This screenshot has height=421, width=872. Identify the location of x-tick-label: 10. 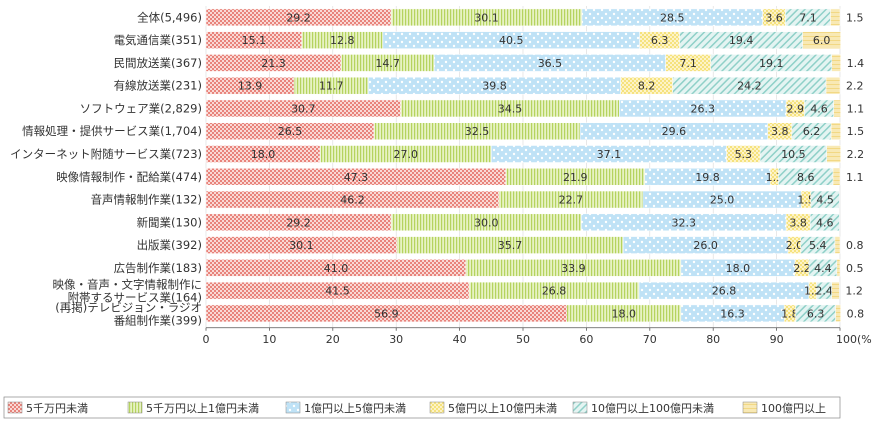
(269, 339).